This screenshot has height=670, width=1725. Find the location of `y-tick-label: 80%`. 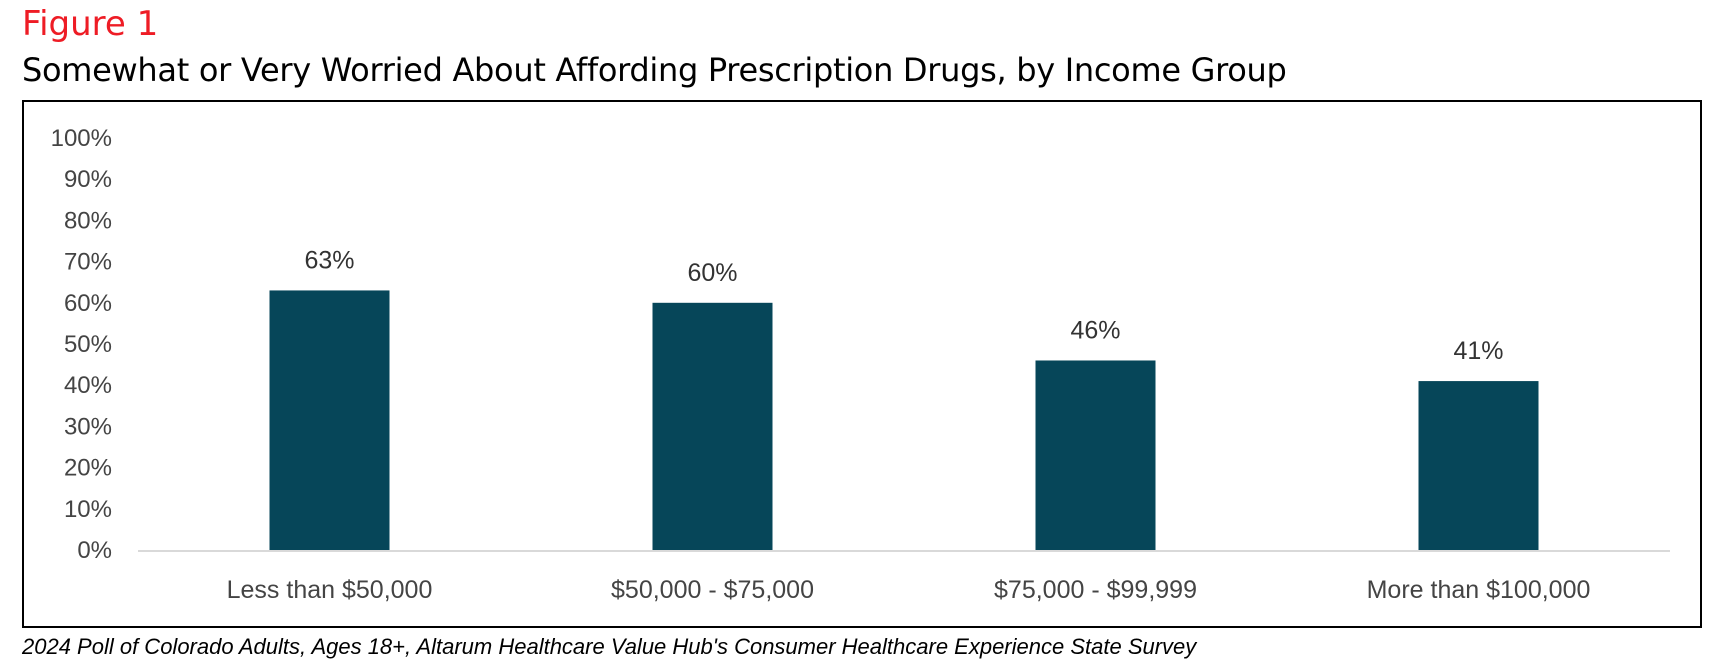

y-tick-label: 80% is located at coordinates (88, 220).